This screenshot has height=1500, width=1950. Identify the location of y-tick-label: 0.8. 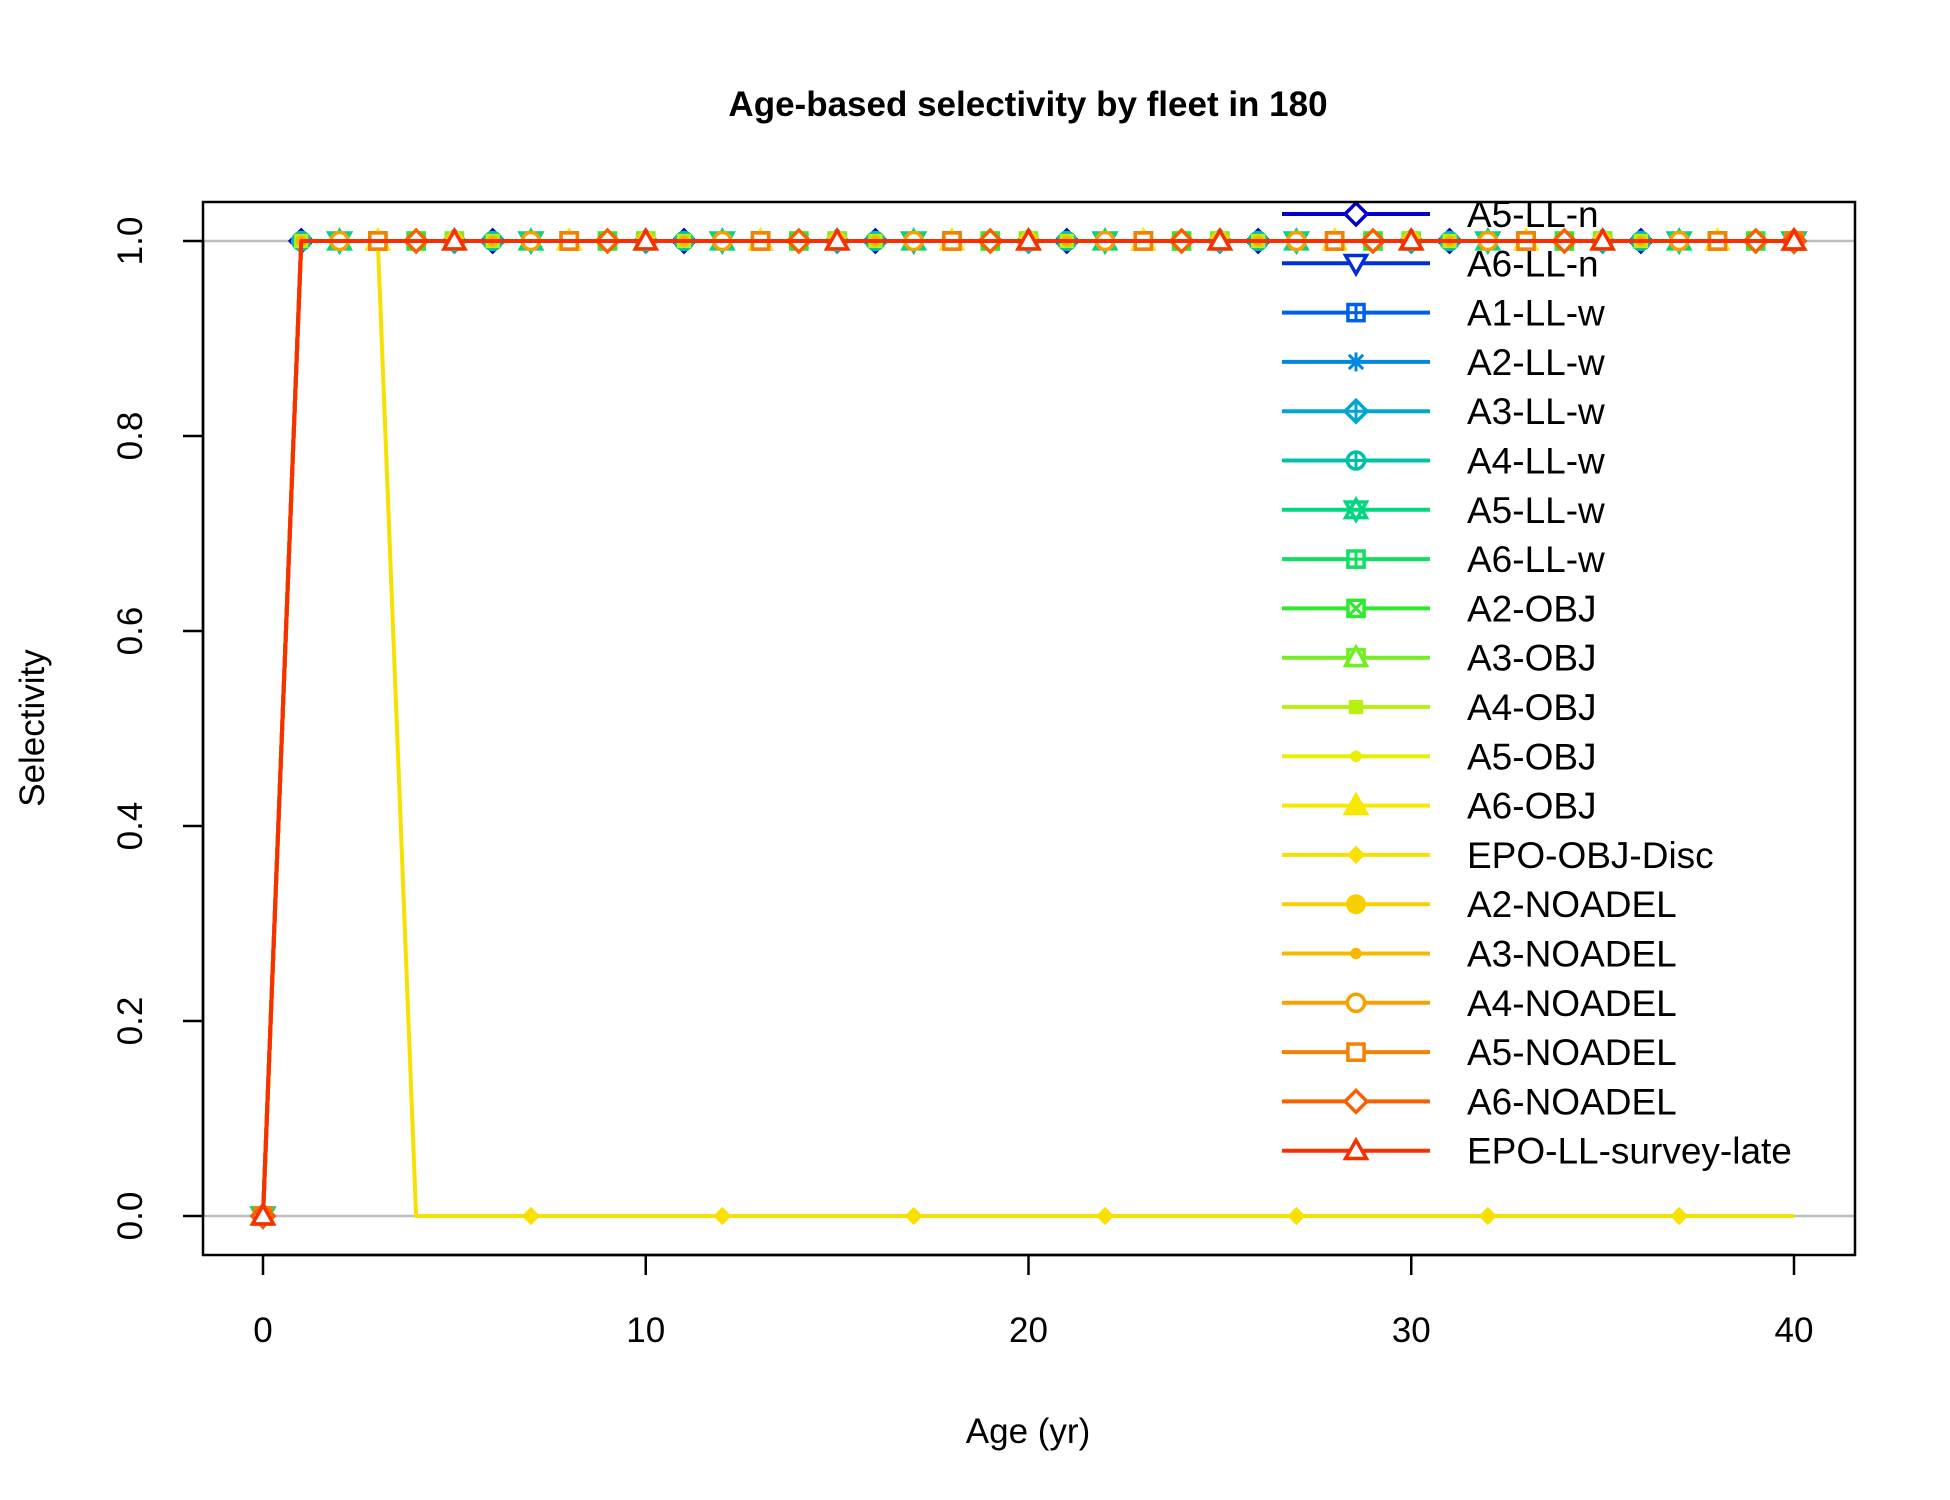
(130, 436).